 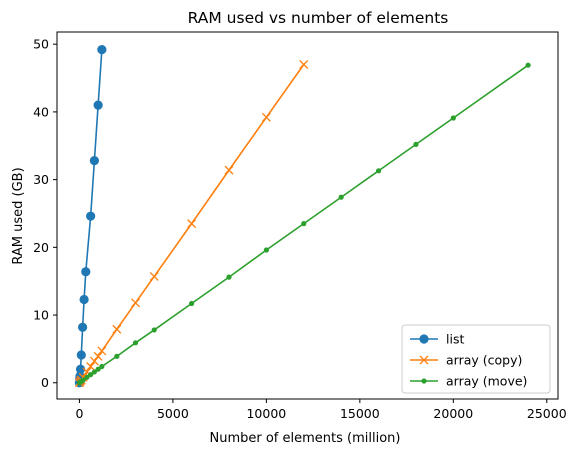 I want to click on legend-label-list: list, so click(x=455, y=339).